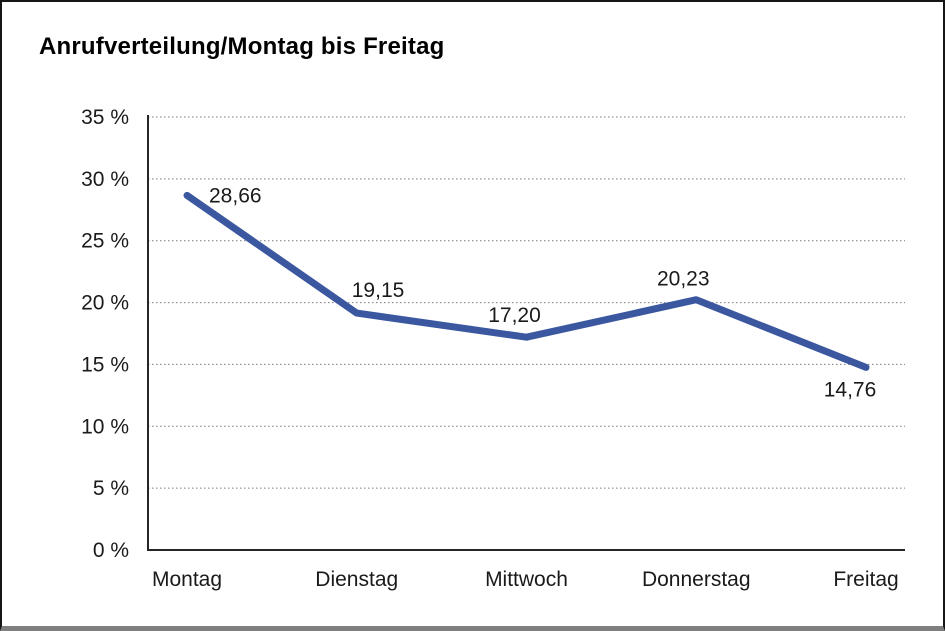  What do you see at coordinates (356, 579) in the screenshot?
I see `x-category-label: Dienstag` at bounding box center [356, 579].